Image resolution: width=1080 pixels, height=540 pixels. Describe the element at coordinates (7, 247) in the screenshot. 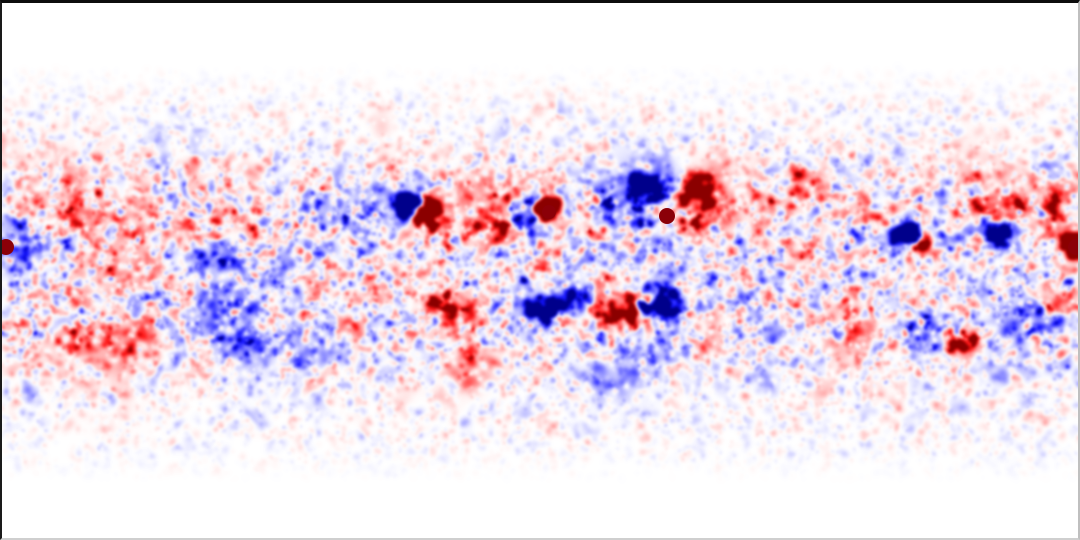

I see `flare-marker-west-limb` at that location.